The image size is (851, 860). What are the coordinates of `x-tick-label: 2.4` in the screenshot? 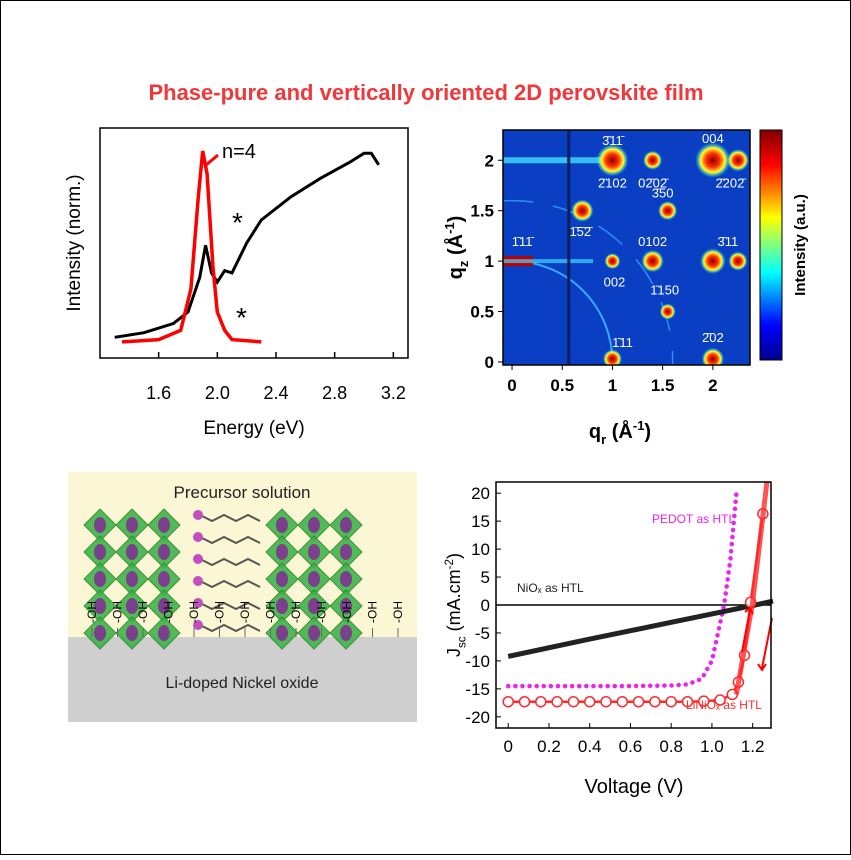 It's located at (275, 393).